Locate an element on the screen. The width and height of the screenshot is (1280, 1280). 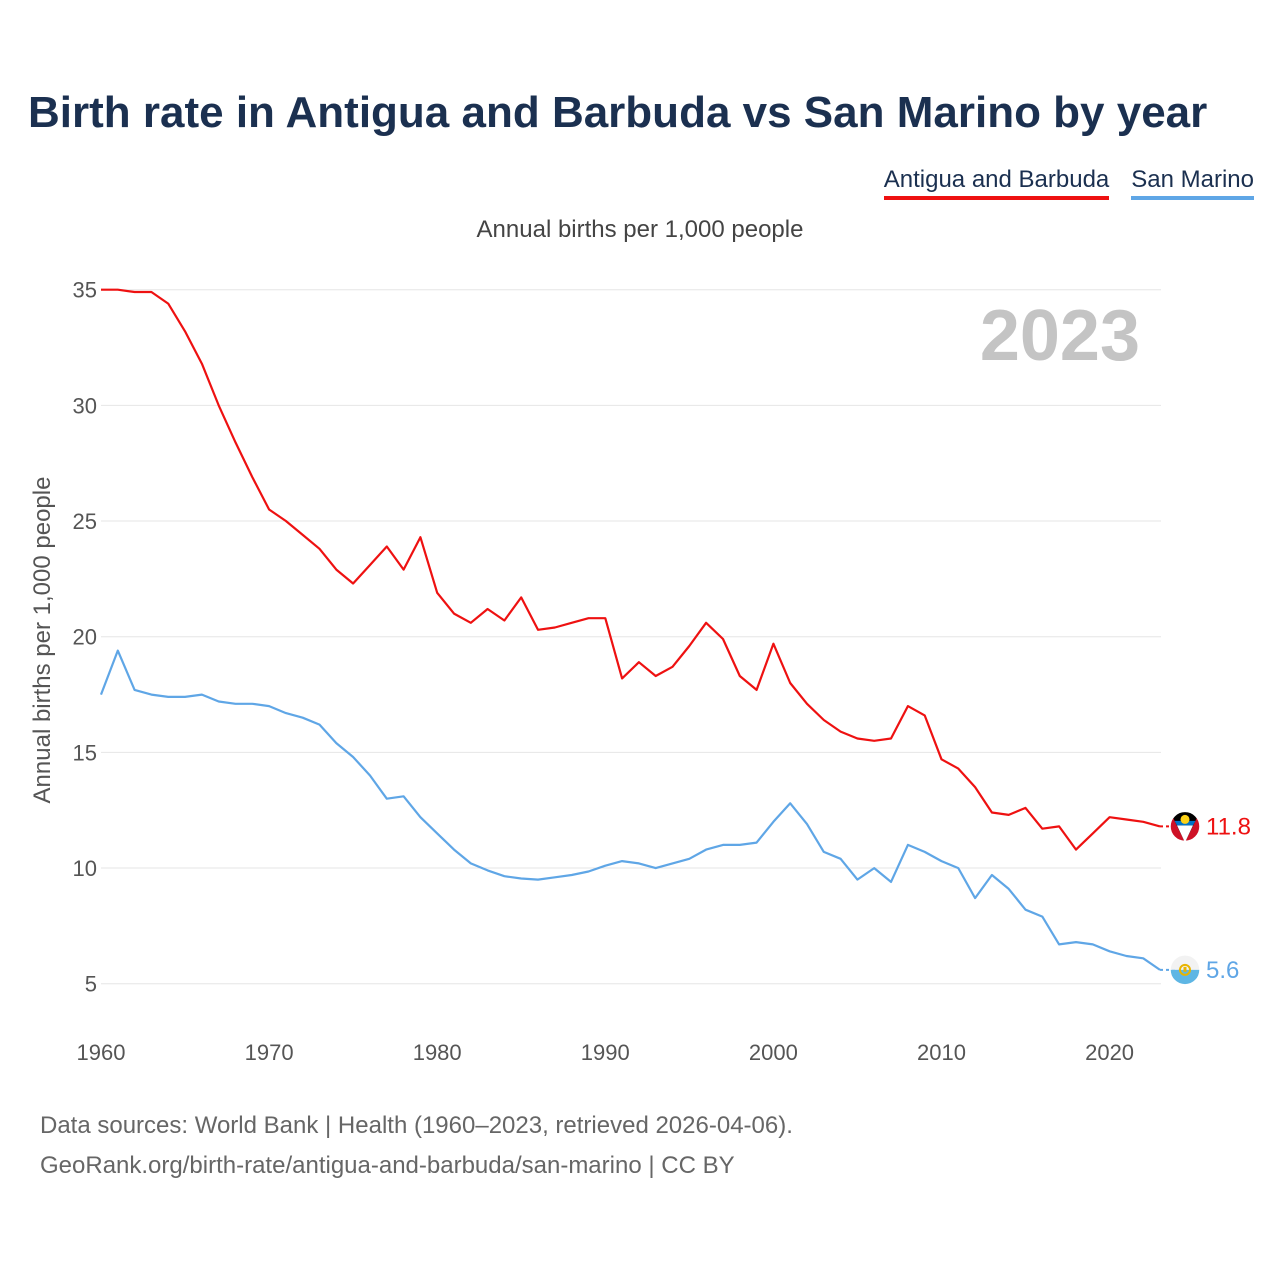
legend-item-antigua-and-barbuda: Antigua and Barbuda is located at coordinates (996, 183).